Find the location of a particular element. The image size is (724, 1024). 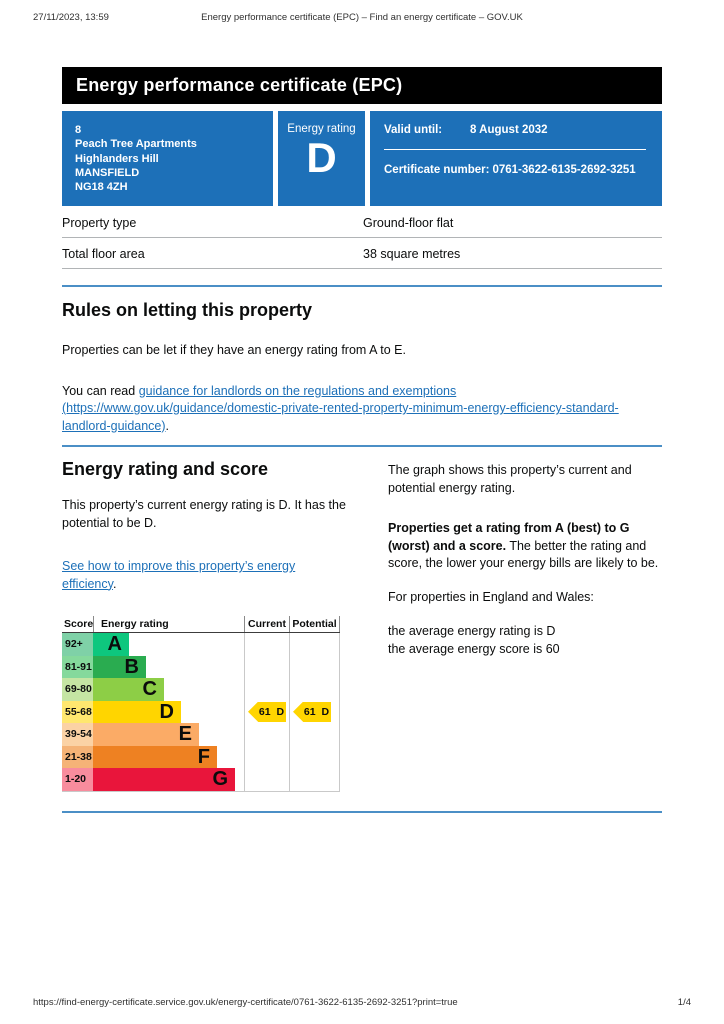

certificate-banner: Energy performance certificate (EPC) is located at coordinates (362, 85).